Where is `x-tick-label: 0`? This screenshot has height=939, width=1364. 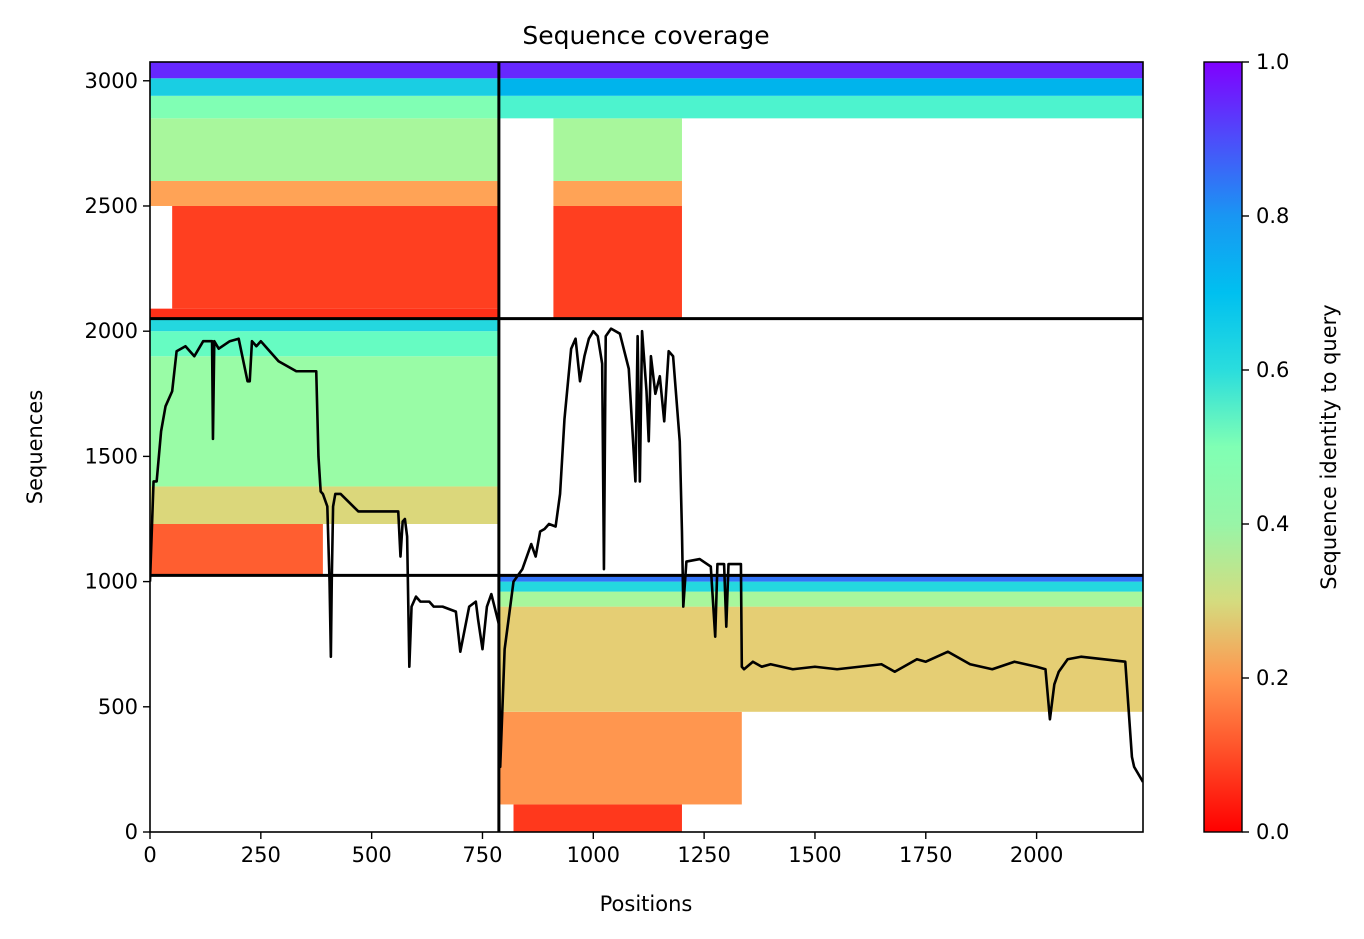 x-tick-label: 0 is located at coordinates (149, 855).